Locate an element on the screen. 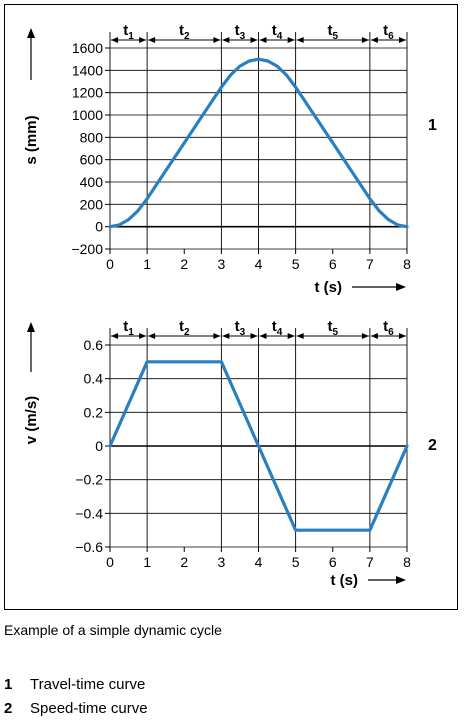 The image size is (464, 728). legend-label: Speed-time curve is located at coordinates (89, 708).